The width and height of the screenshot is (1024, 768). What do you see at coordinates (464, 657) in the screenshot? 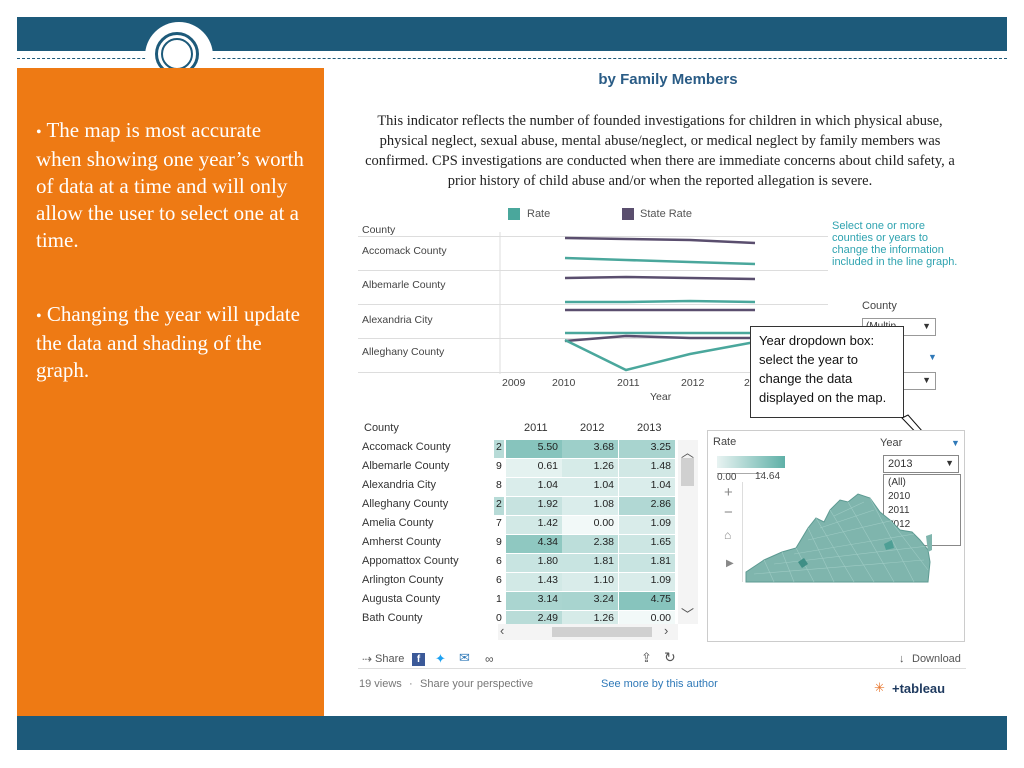
I see `email-icon: ✉` at bounding box center [464, 657].